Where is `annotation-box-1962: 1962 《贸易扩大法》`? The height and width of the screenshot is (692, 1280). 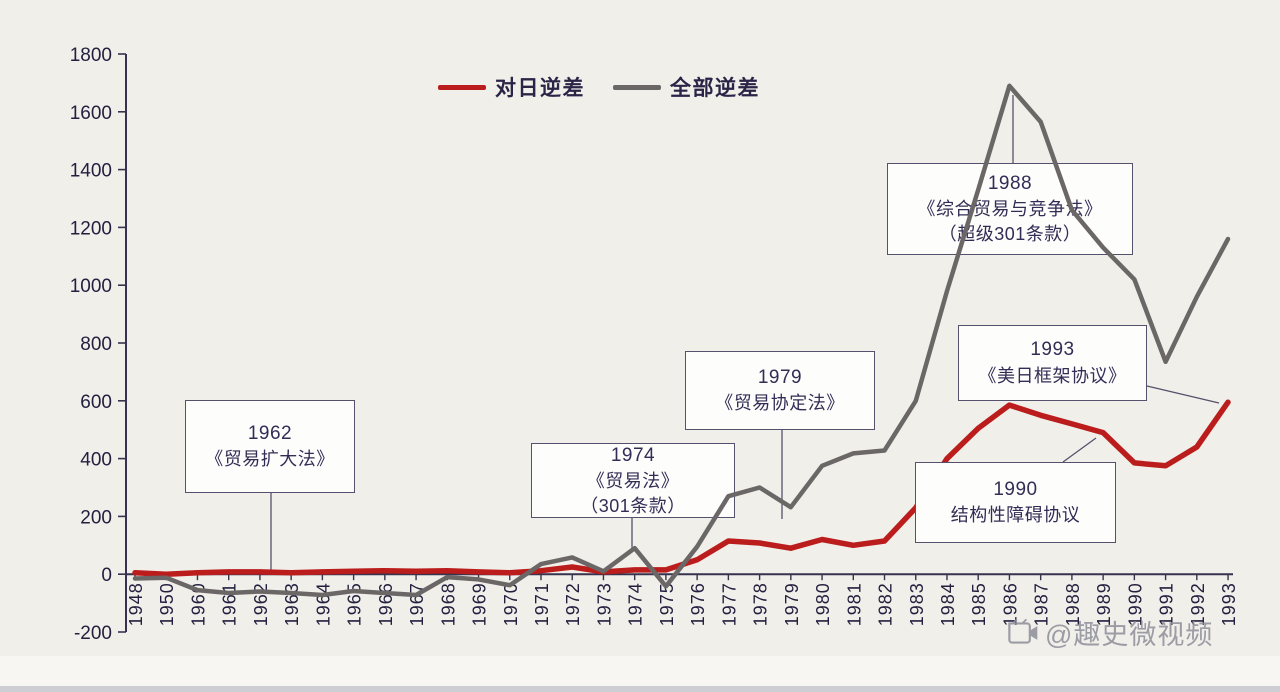 annotation-box-1962: 1962 《贸易扩大法》 is located at coordinates (270, 446).